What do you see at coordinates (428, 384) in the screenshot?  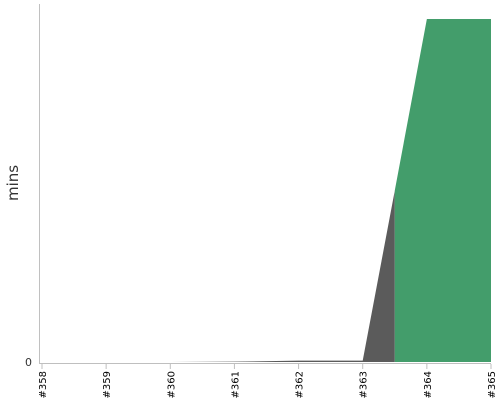 I see `x-tick-label-6: #364` at bounding box center [428, 384].